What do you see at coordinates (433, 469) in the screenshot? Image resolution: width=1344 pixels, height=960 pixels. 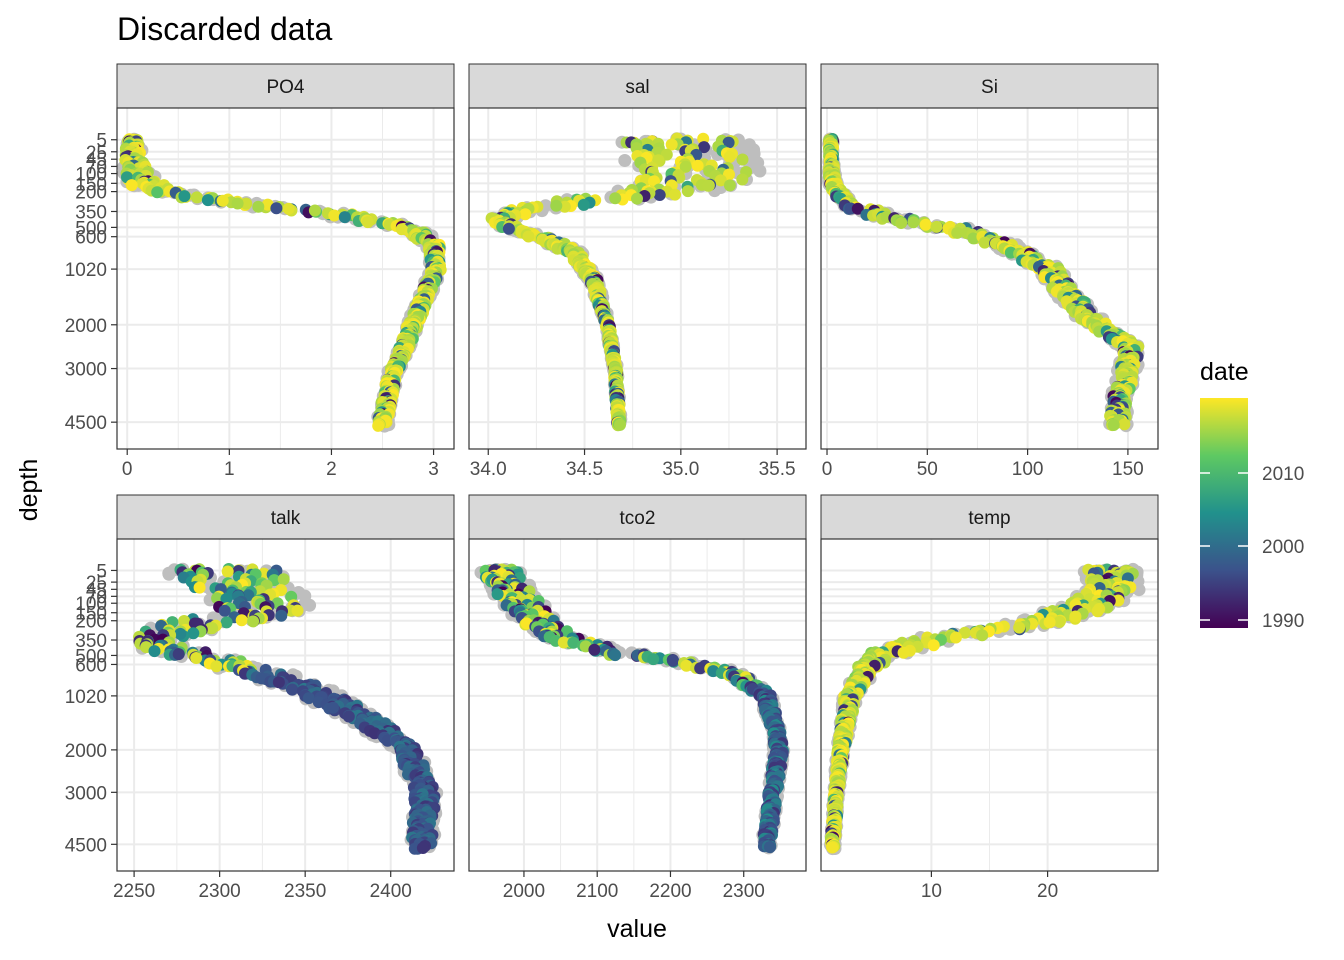 I see `x-tick-label: 3` at bounding box center [433, 469].